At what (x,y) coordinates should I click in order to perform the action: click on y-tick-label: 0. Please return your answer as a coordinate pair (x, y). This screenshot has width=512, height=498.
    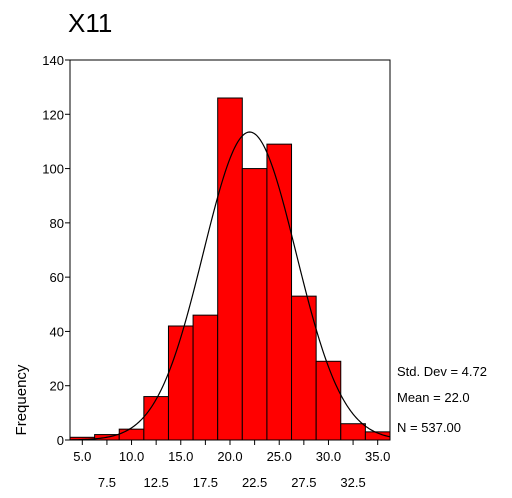
    Looking at the image, I should click on (60, 440).